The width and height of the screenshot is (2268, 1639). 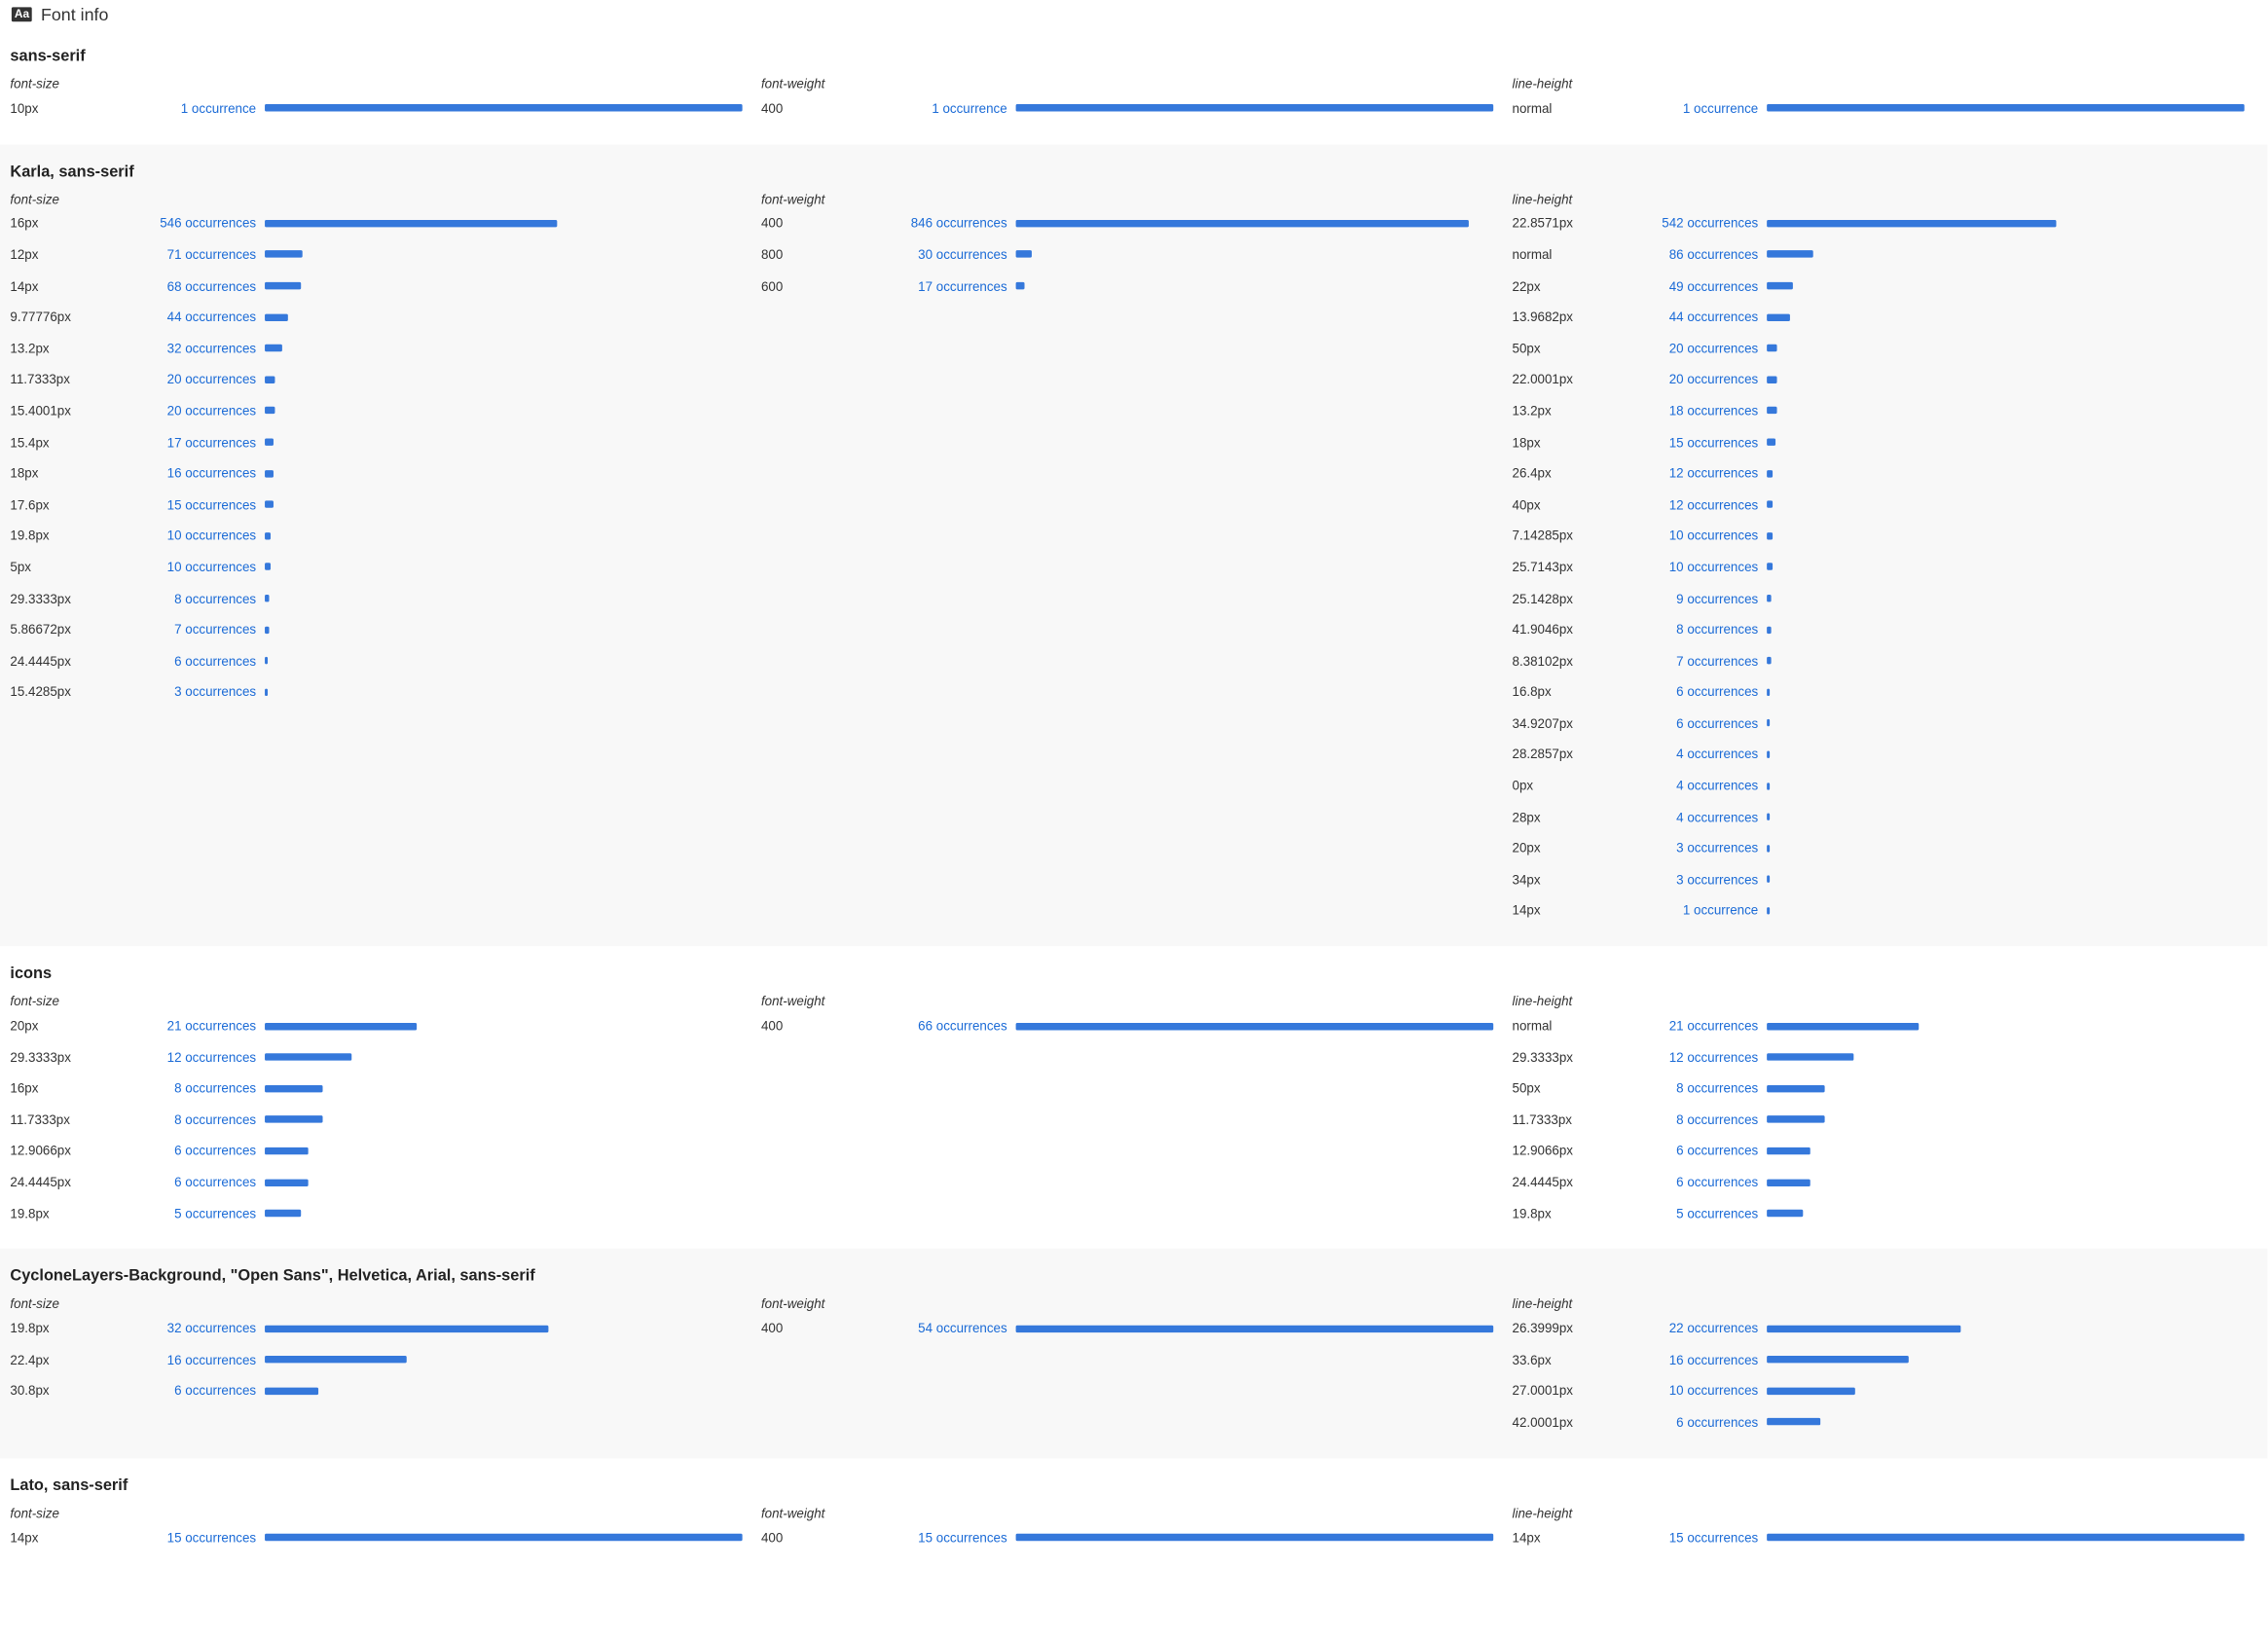 I want to click on metric-row: 14px 15 occurrences, so click(x=375, y=1537).